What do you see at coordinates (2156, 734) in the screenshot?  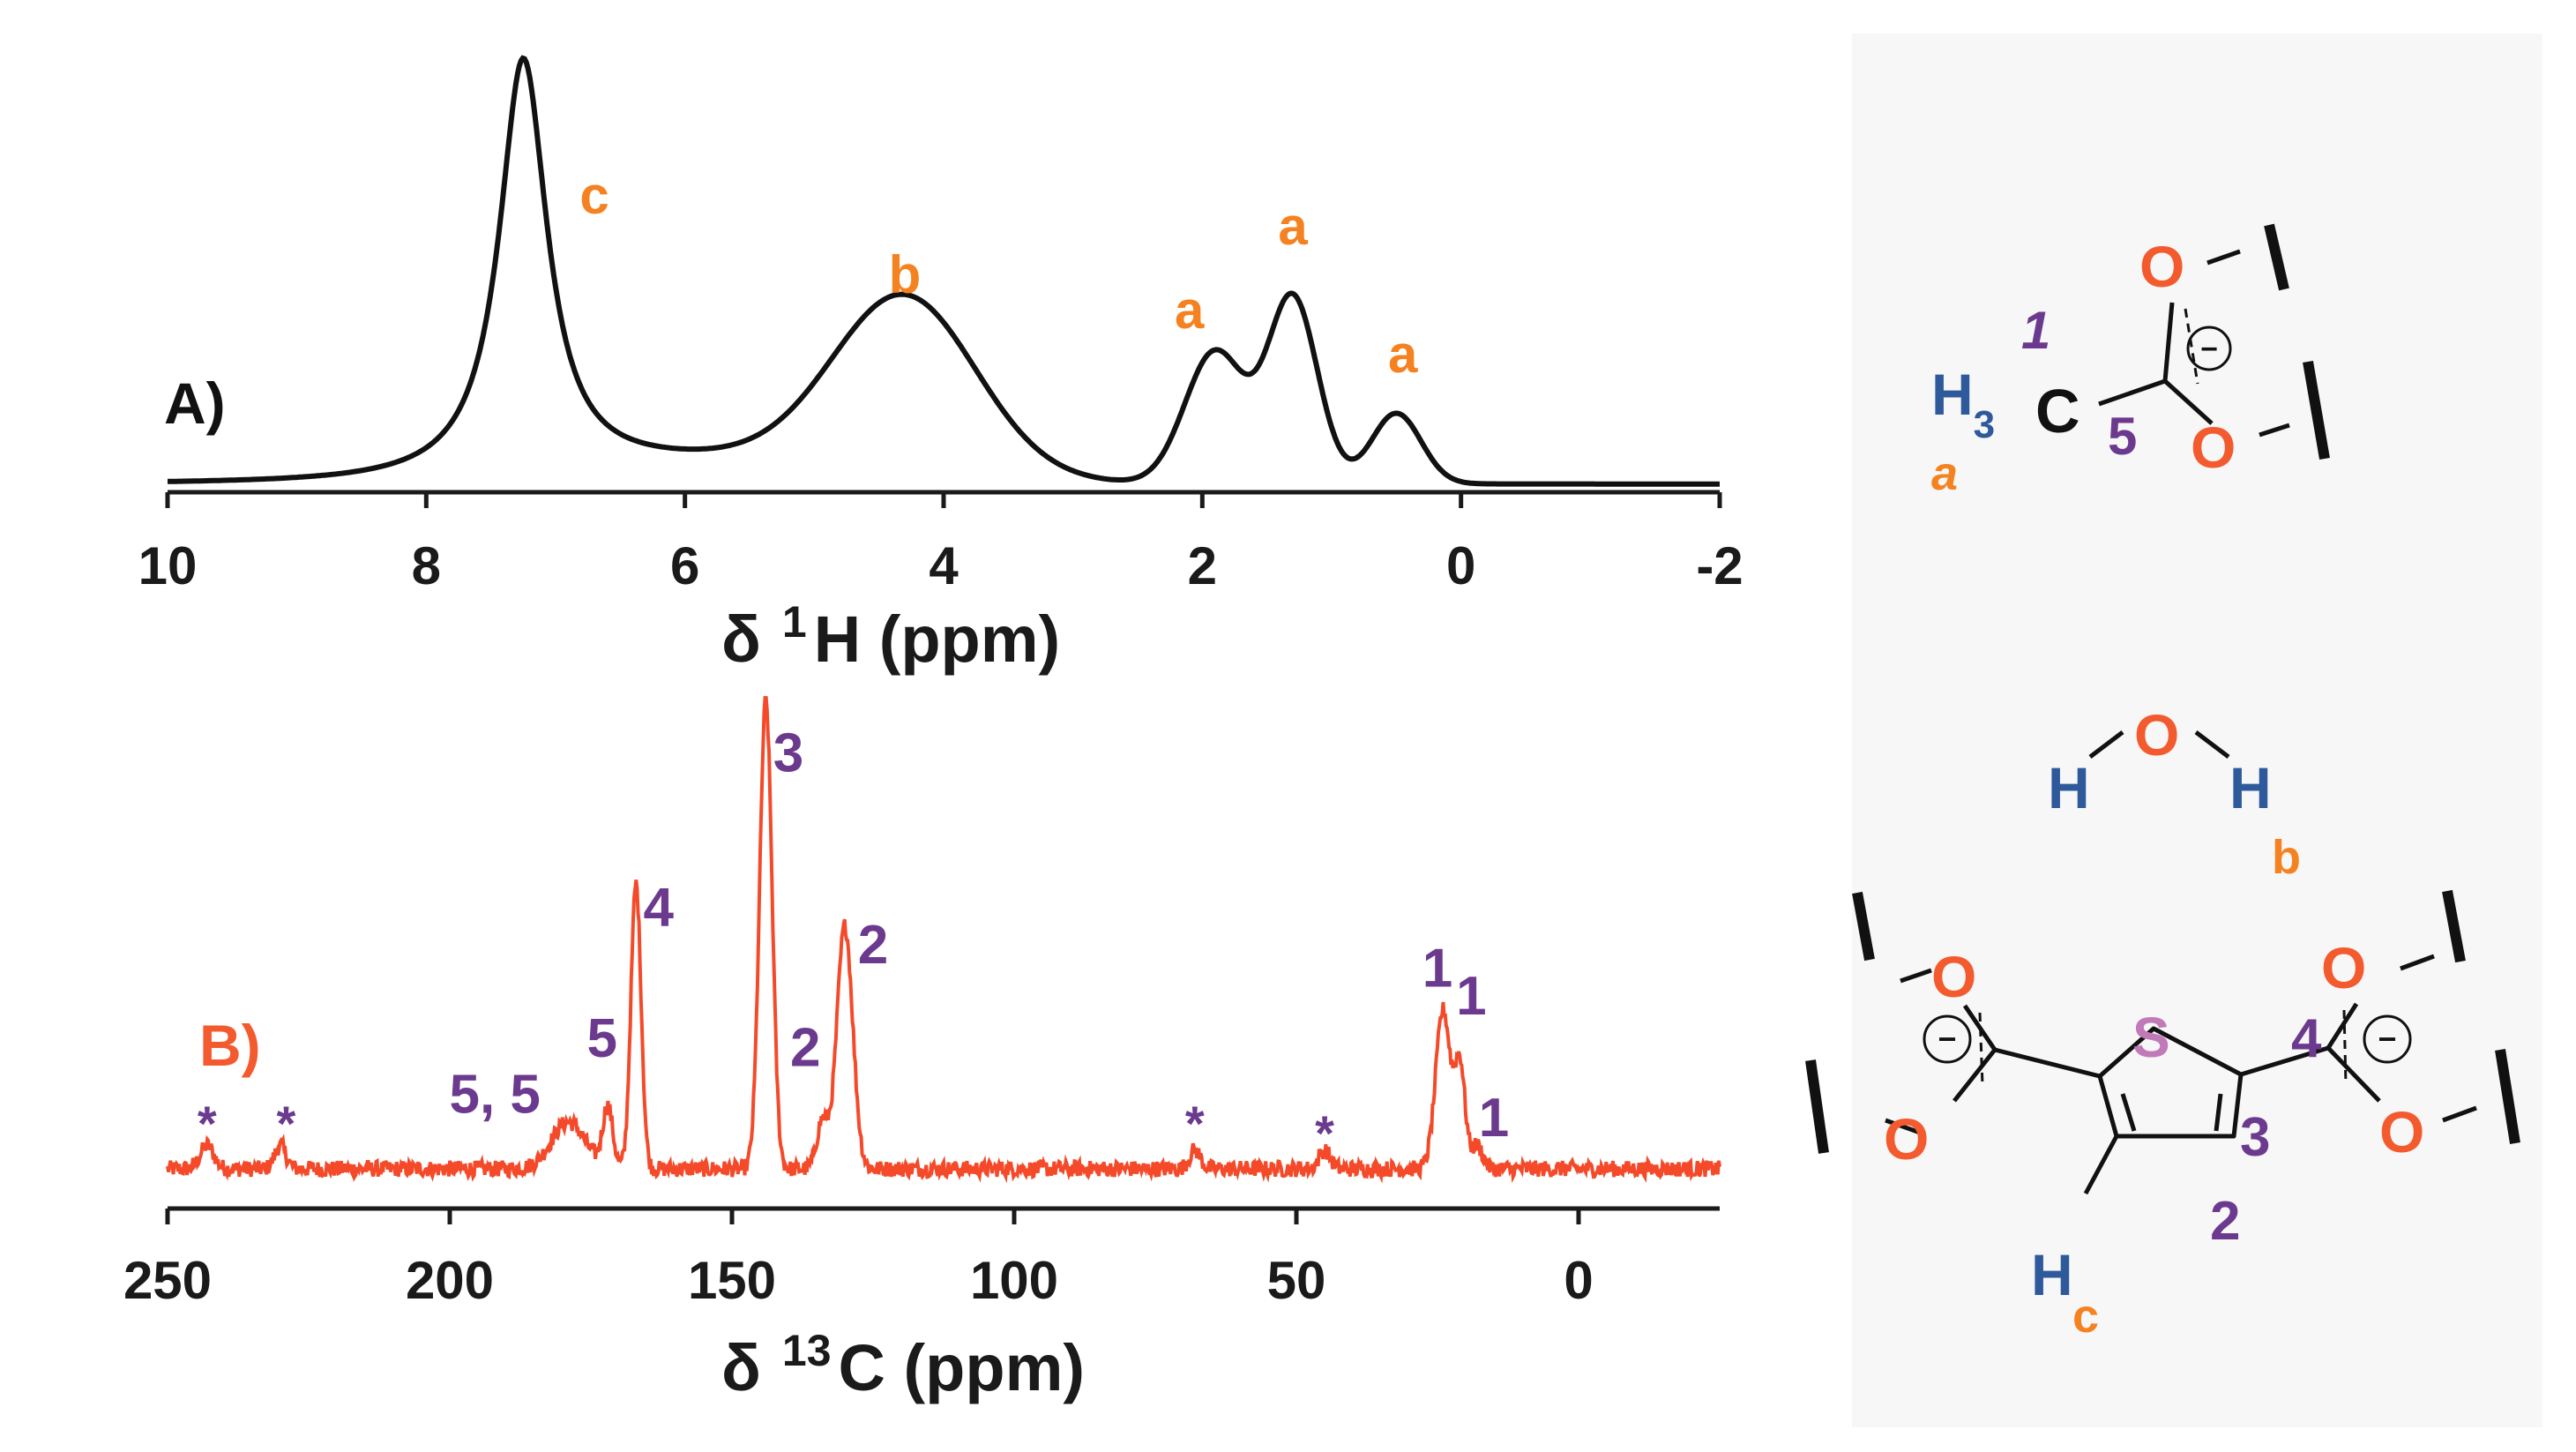 I see `water-oxygen: O` at bounding box center [2156, 734].